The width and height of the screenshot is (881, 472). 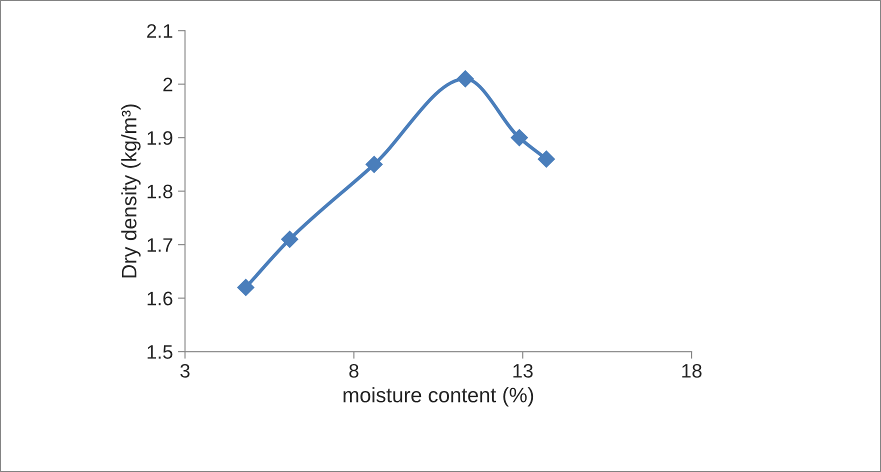 What do you see at coordinates (160, 138) in the screenshot?
I see `y-tick-label: 1.9` at bounding box center [160, 138].